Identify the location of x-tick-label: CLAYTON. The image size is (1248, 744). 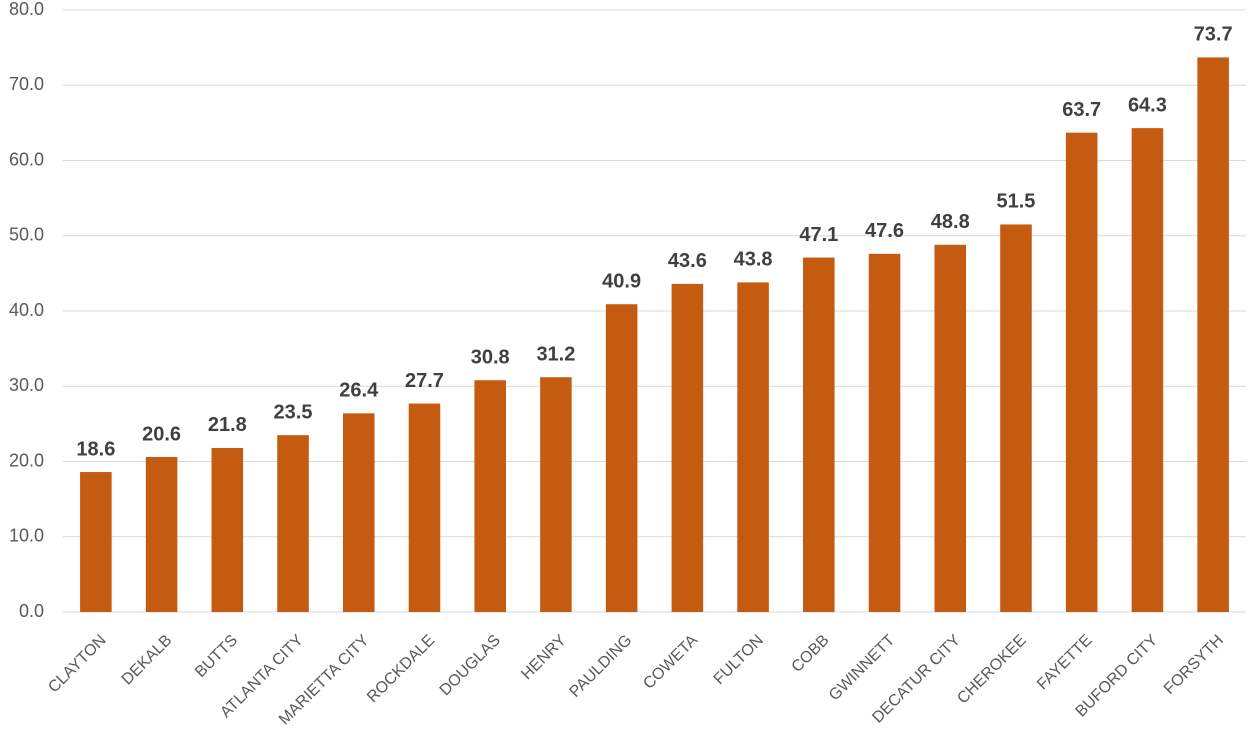
(77, 664).